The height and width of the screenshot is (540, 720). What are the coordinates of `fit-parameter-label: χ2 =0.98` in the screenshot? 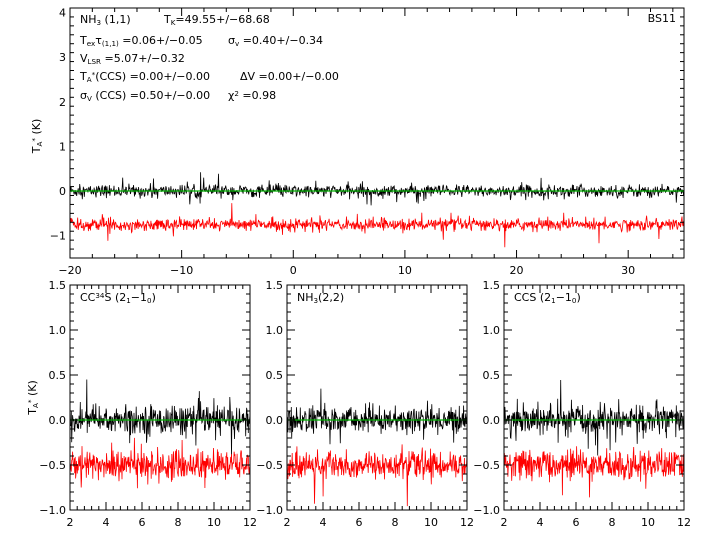 It's located at (252, 95).